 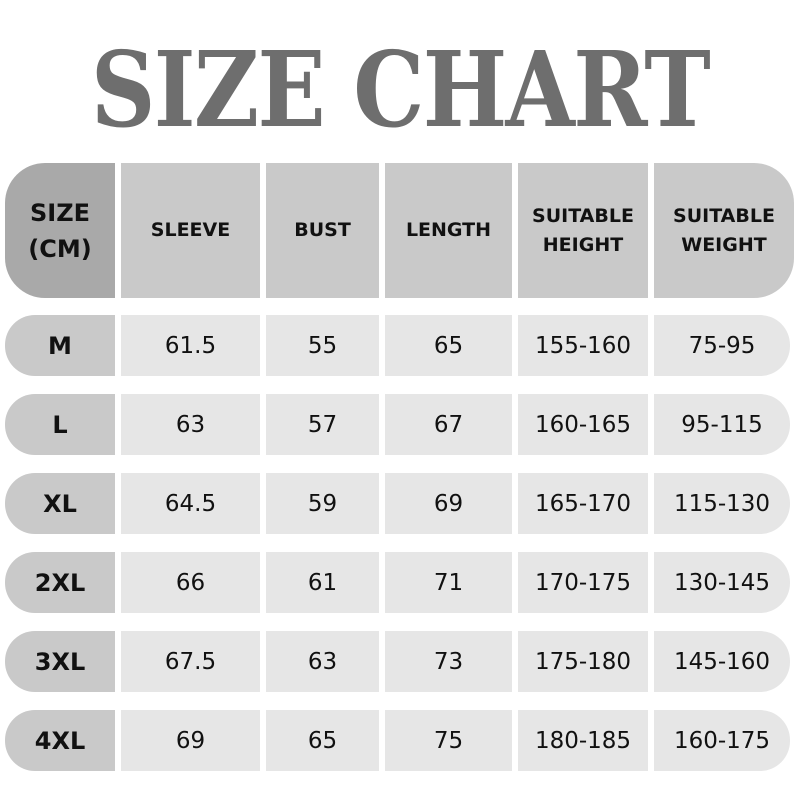 What do you see at coordinates (322, 740) in the screenshot?
I see `cell-bust: 65` at bounding box center [322, 740].